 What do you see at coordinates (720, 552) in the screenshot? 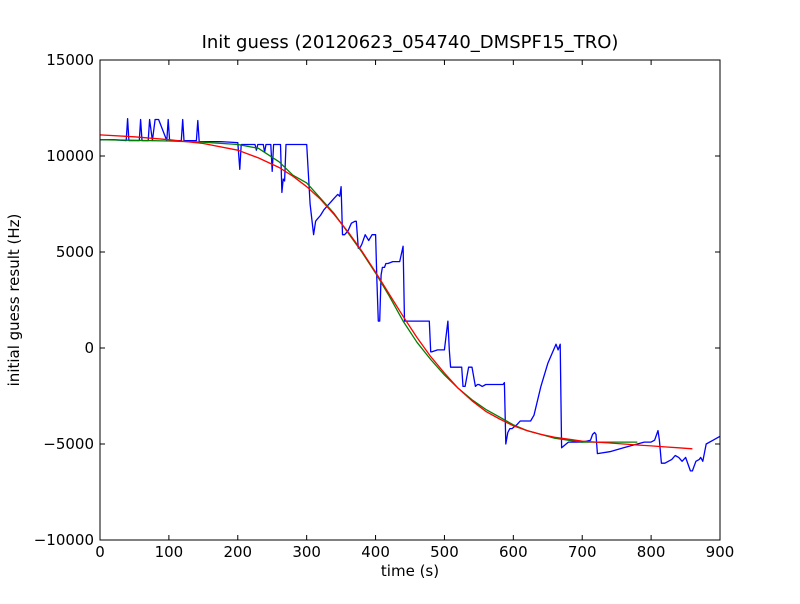
I see `x-tick-label: 900` at bounding box center [720, 552].